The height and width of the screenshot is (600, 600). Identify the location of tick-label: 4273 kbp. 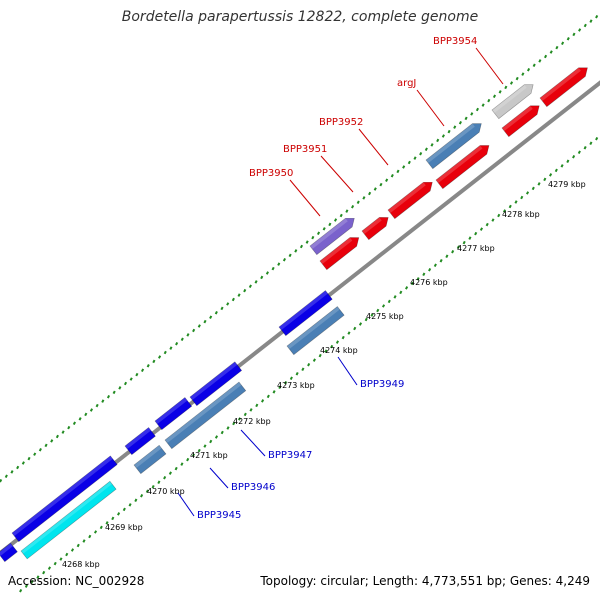
(296, 385).